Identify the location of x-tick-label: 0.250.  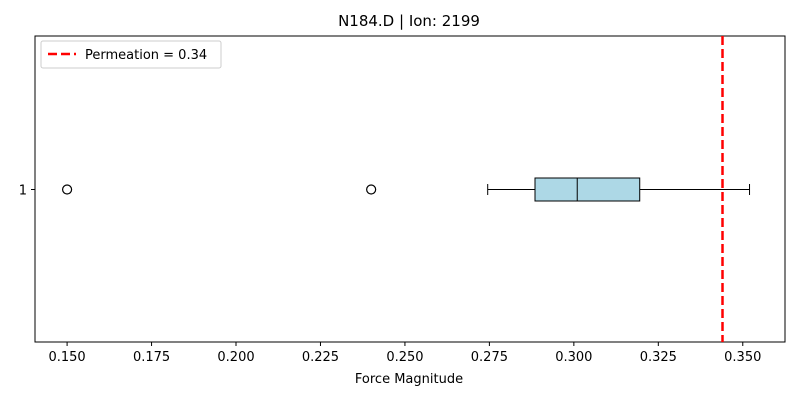
(404, 357).